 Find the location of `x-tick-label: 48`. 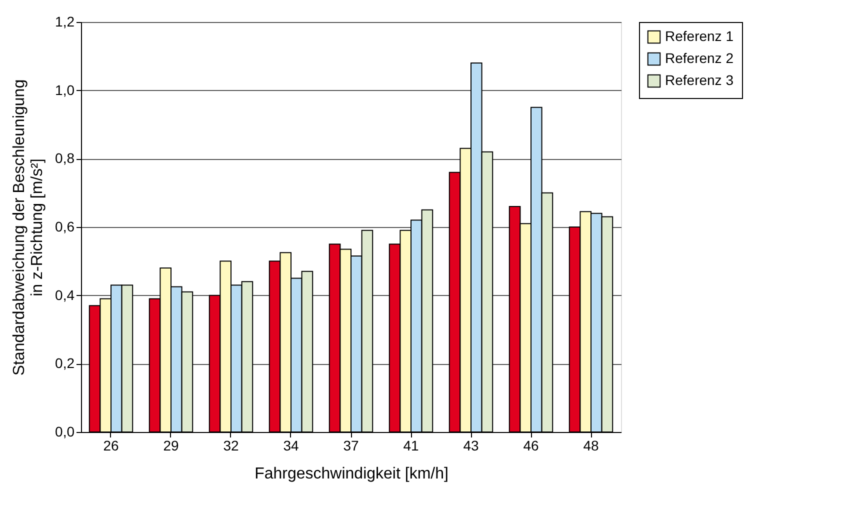

x-tick-label: 48 is located at coordinates (591, 446).